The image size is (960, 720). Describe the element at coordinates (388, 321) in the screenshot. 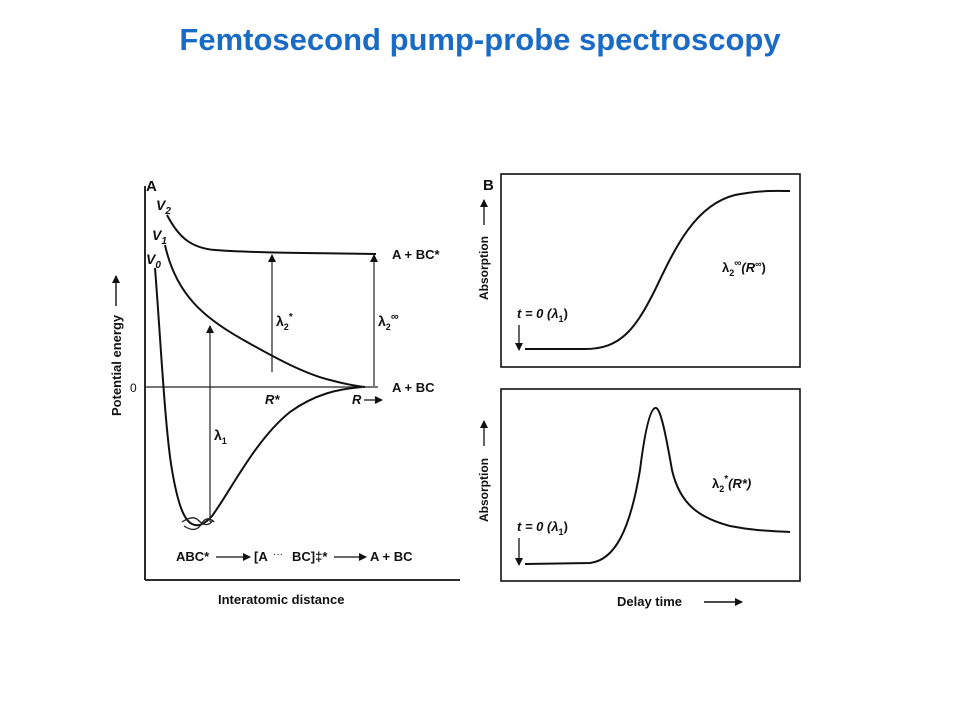

I see `lambda2-inf-label: λ2∞` at that location.